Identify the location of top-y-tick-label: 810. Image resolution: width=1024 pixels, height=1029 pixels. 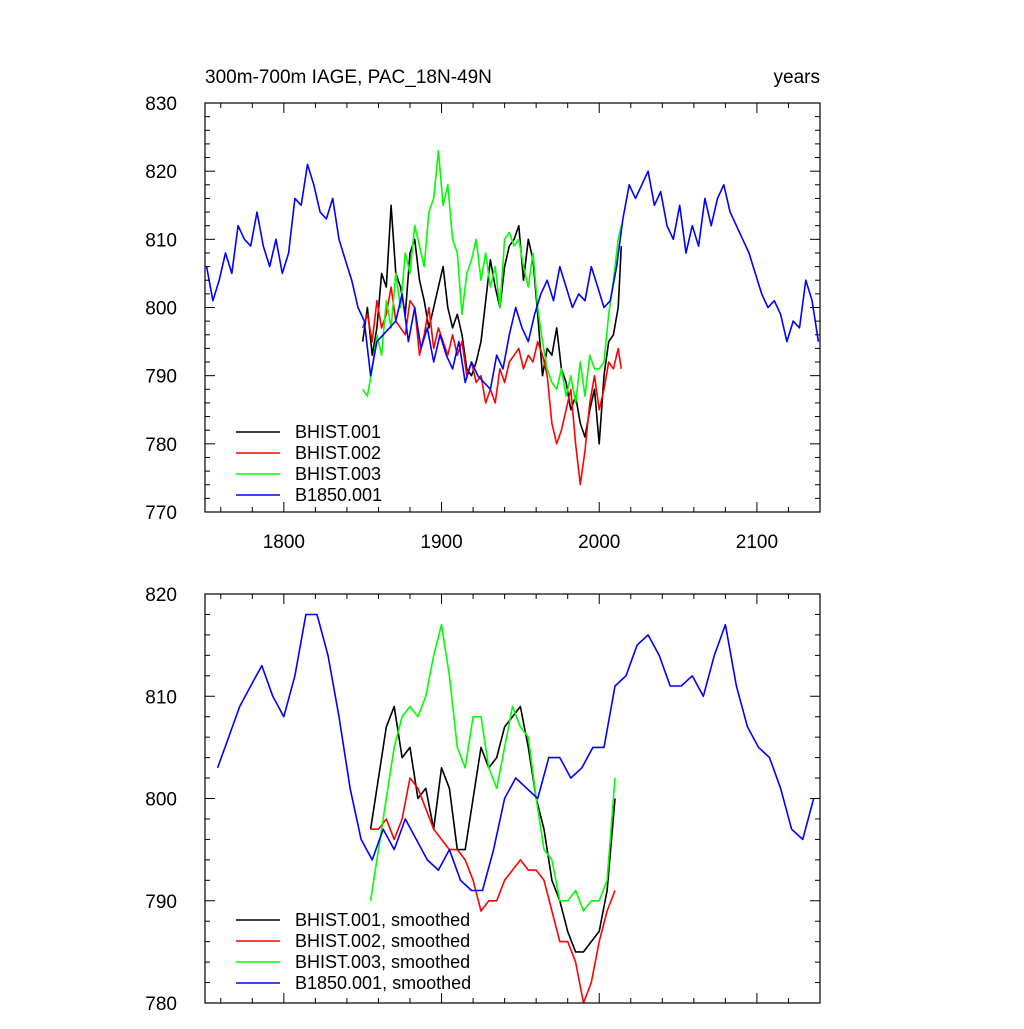
(161, 240).